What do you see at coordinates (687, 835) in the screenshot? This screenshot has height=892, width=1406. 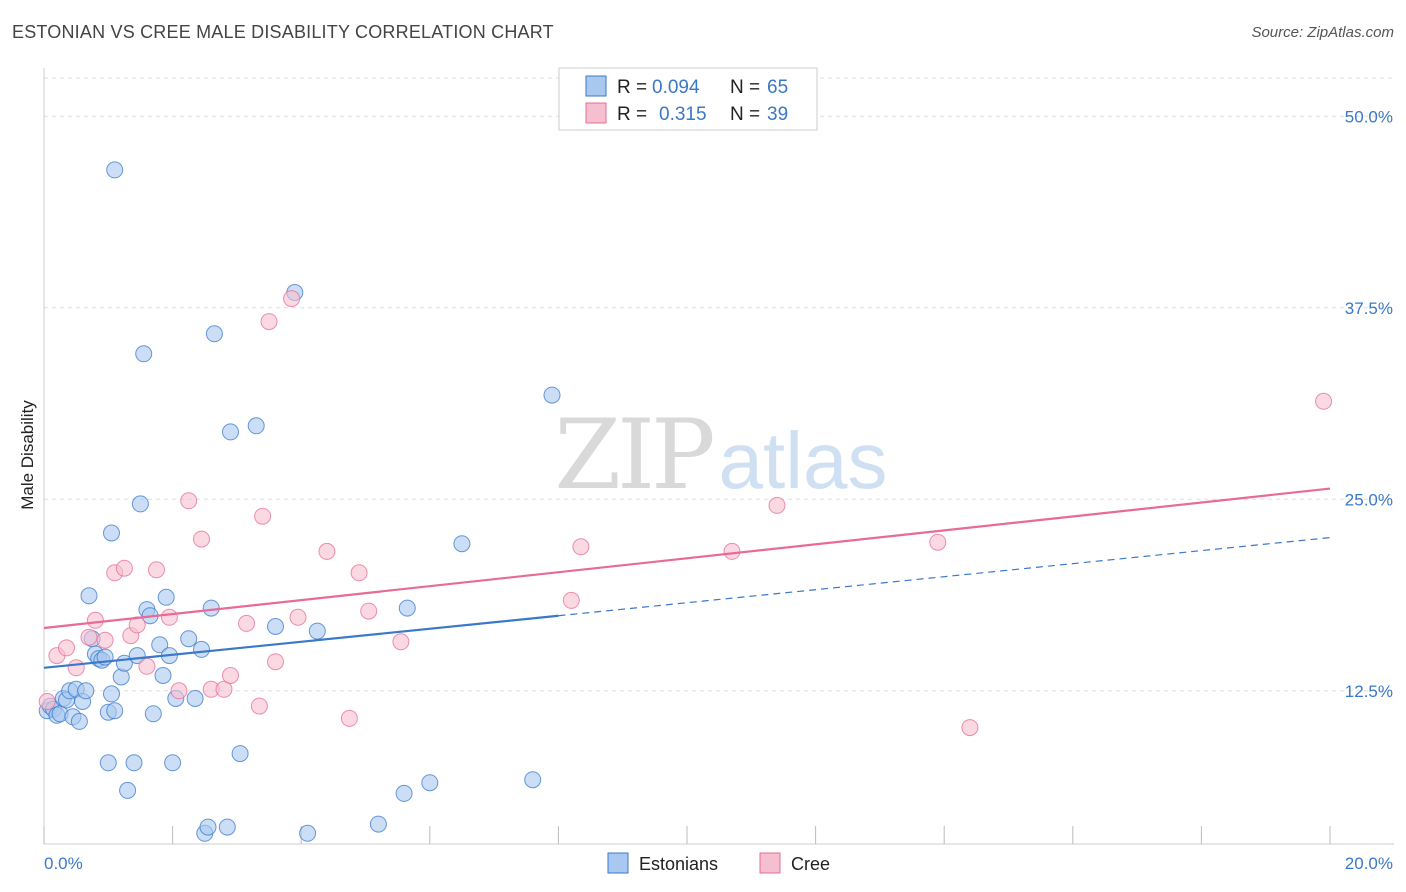 I see `x-axis-ticks` at bounding box center [687, 835].